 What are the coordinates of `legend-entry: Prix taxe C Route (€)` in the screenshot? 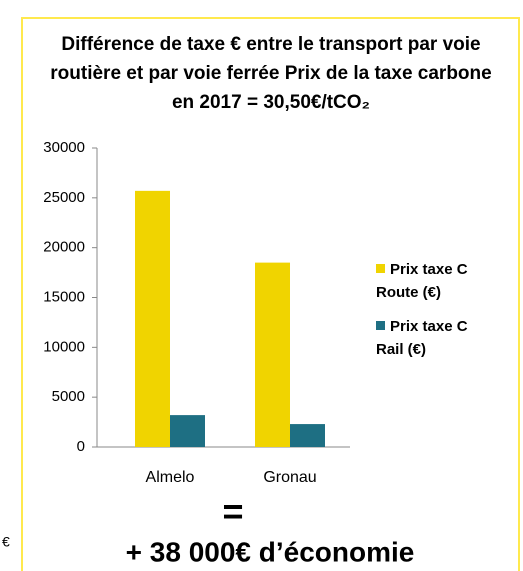 It's located at (431, 281).